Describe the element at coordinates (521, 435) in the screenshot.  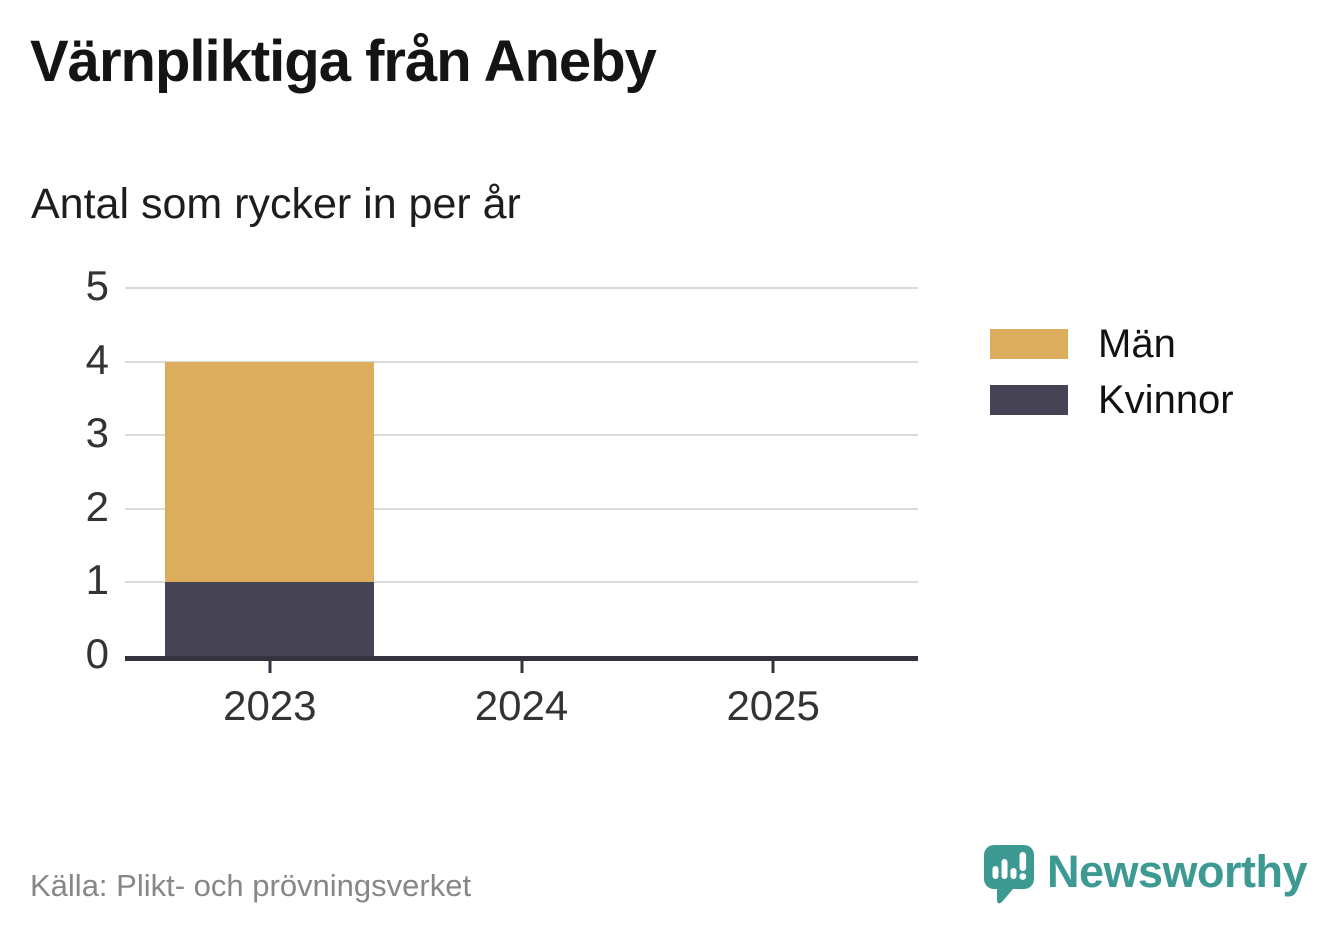
I see `gridline-y3` at that location.